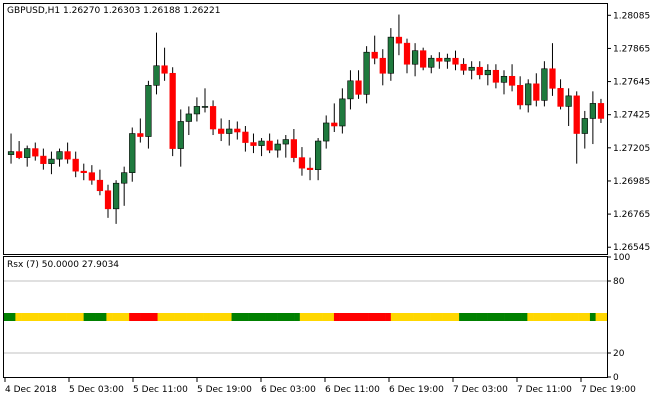  What do you see at coordinates (619, 354) in the screenshot?
I see `indicator-tick-label: 20` at bounding box center [619, 354].